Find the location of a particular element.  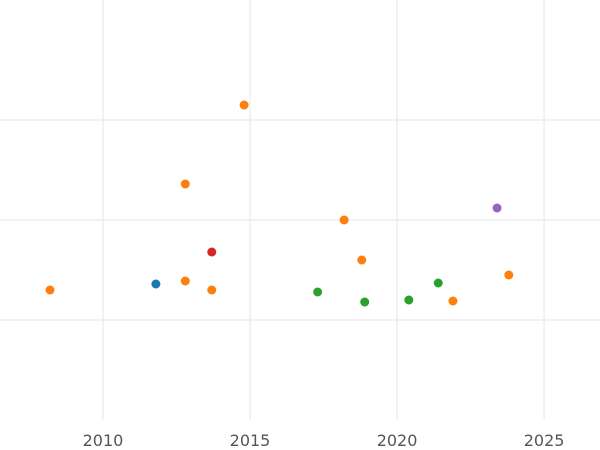

x-axis-tick-labels: 2010 2015 2020 2025 is located at coordinates (324, 440).